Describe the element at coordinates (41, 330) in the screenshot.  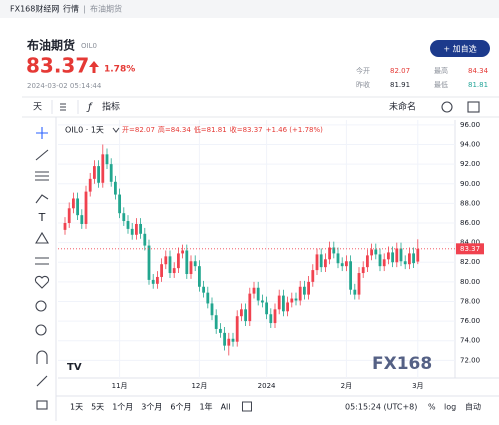
I see `zoom-tool` at that location.